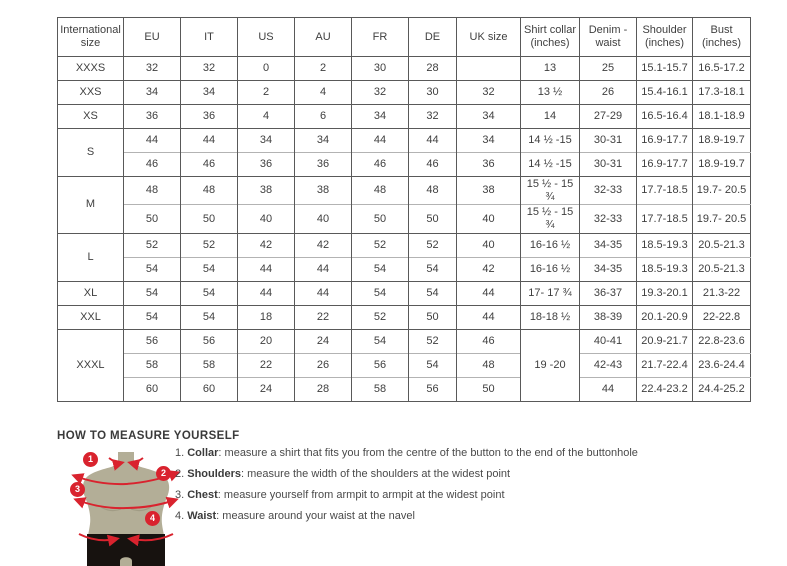  What do you see at coordinates (664, 389) in the screenshot?
I see `table-cell: 22.4-23.2` at bounding box center [664, 389].